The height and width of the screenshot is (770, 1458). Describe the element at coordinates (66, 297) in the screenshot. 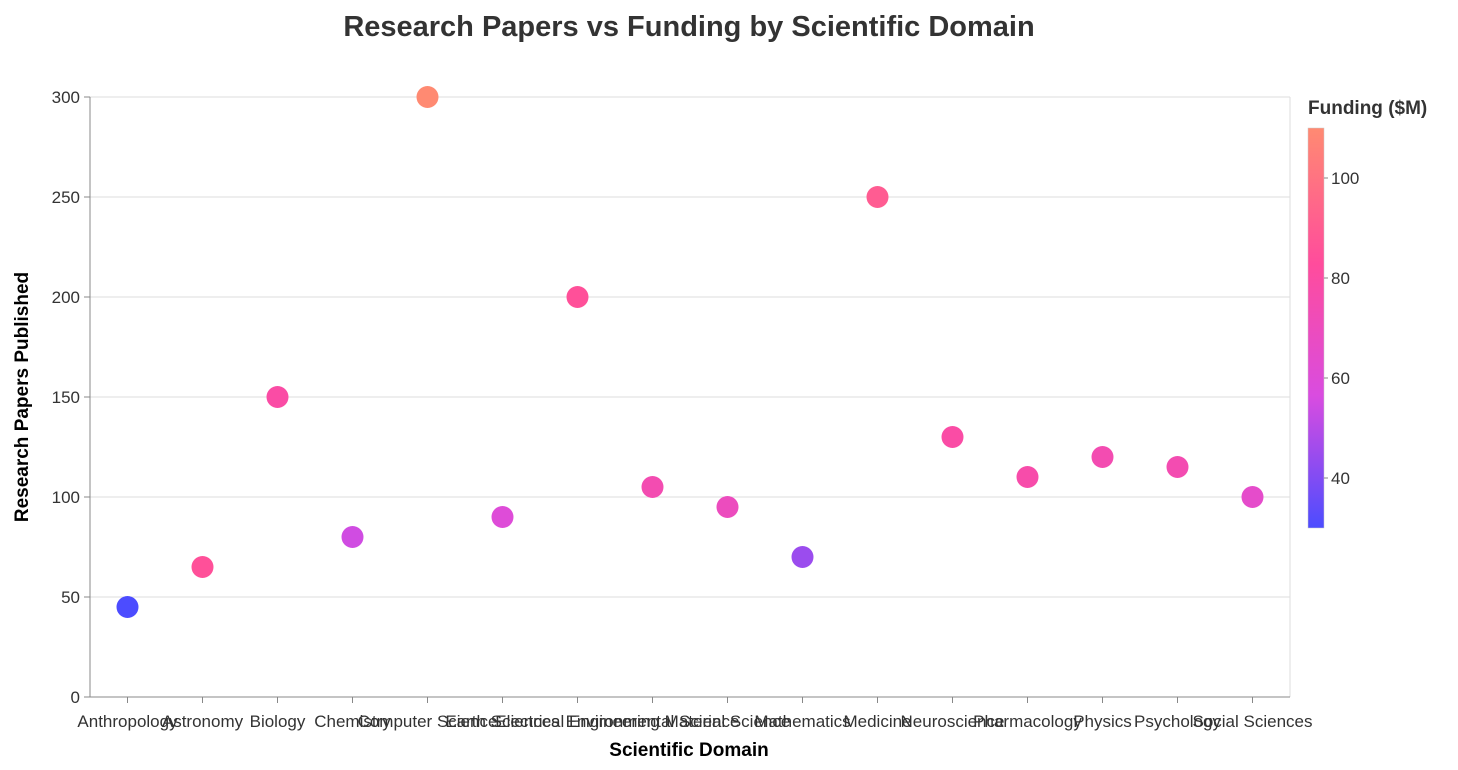

I see `y-tick-label: 200` at that location.